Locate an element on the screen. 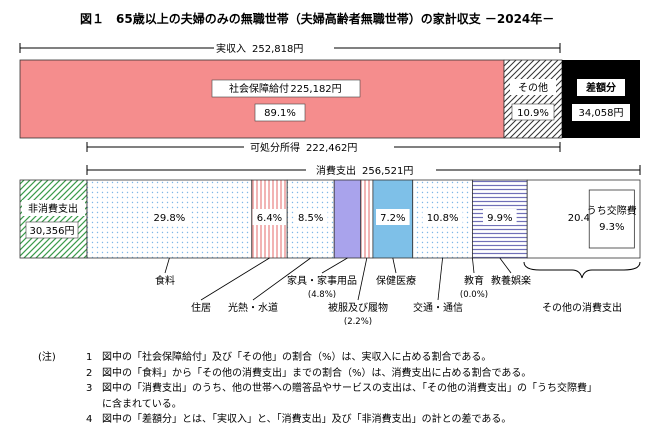  other-consumption-brace is located at coordinates (582, 270).